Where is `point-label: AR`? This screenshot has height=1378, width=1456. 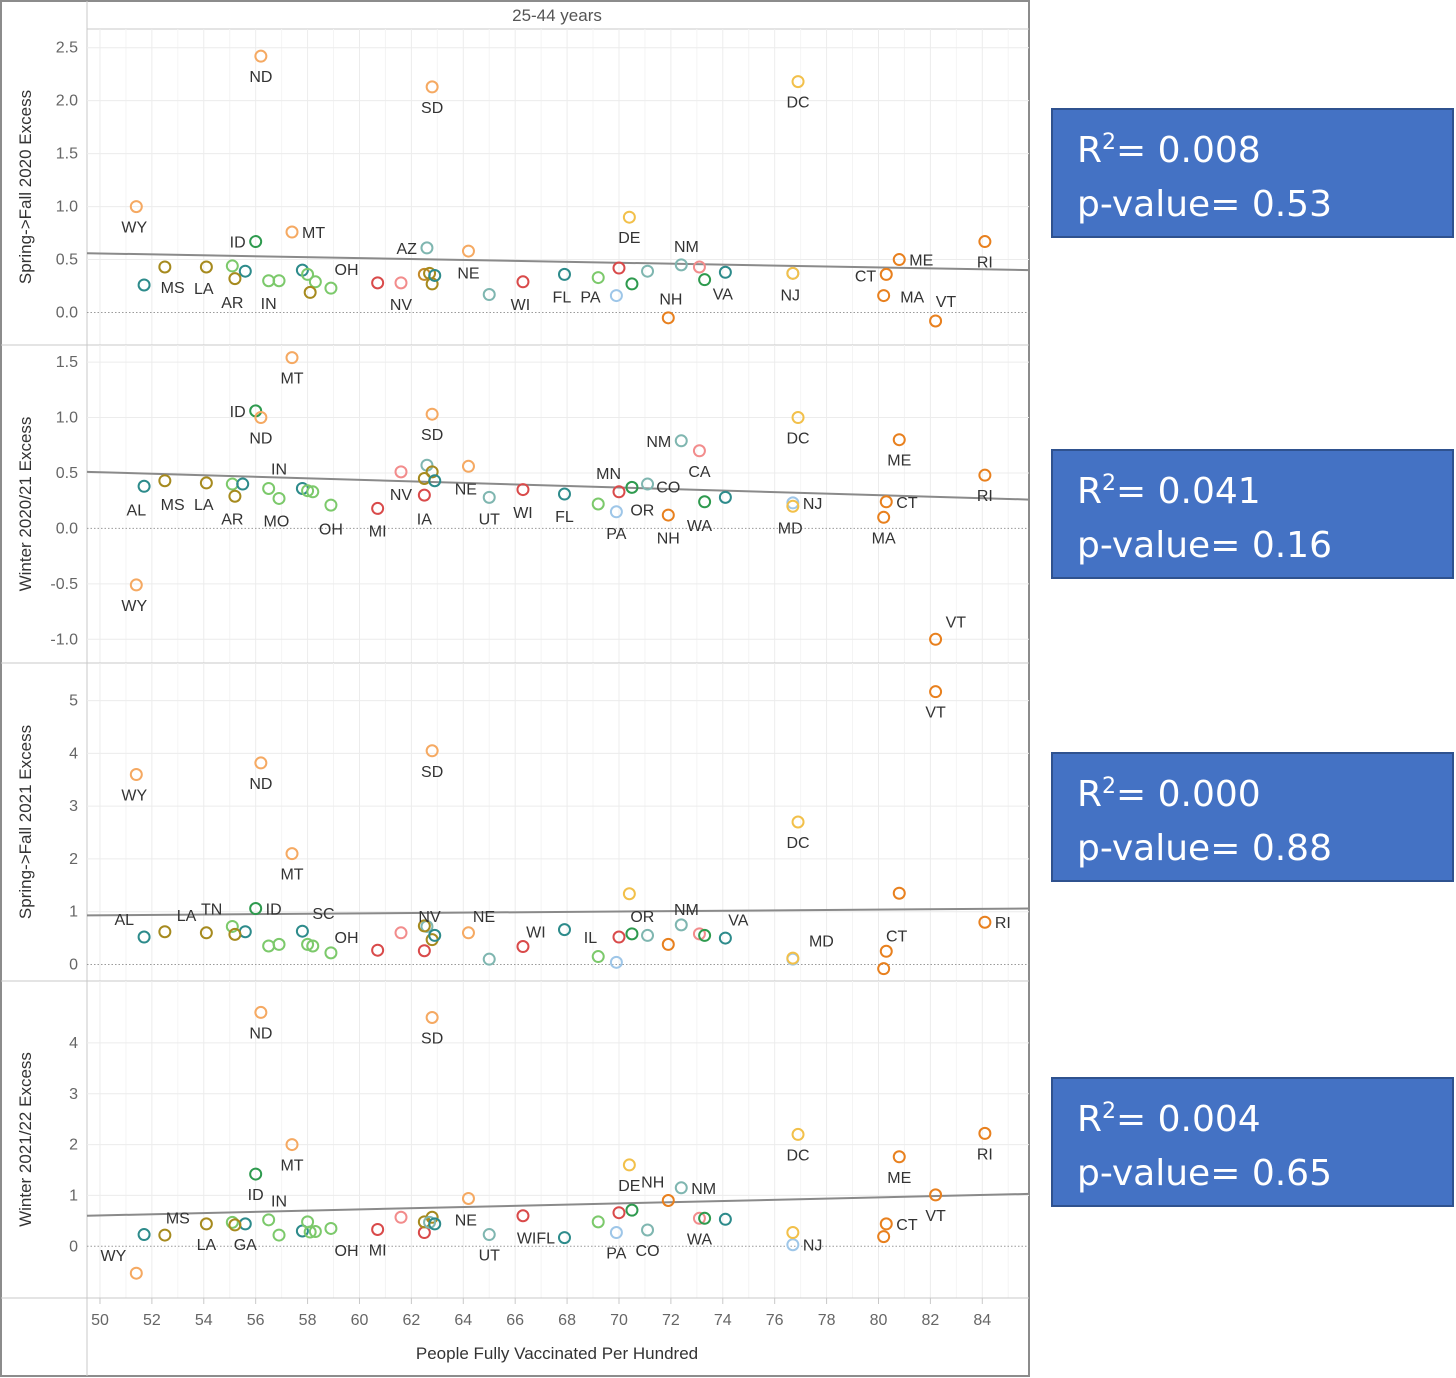
point-label: AR is located at coordinates (232, 519).